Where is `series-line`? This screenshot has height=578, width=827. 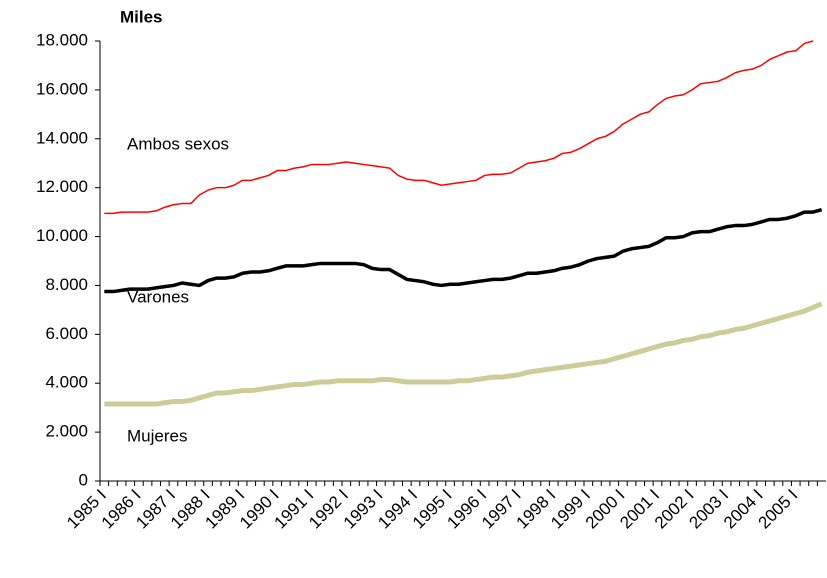 series-line is located at coordinates (463, 250).